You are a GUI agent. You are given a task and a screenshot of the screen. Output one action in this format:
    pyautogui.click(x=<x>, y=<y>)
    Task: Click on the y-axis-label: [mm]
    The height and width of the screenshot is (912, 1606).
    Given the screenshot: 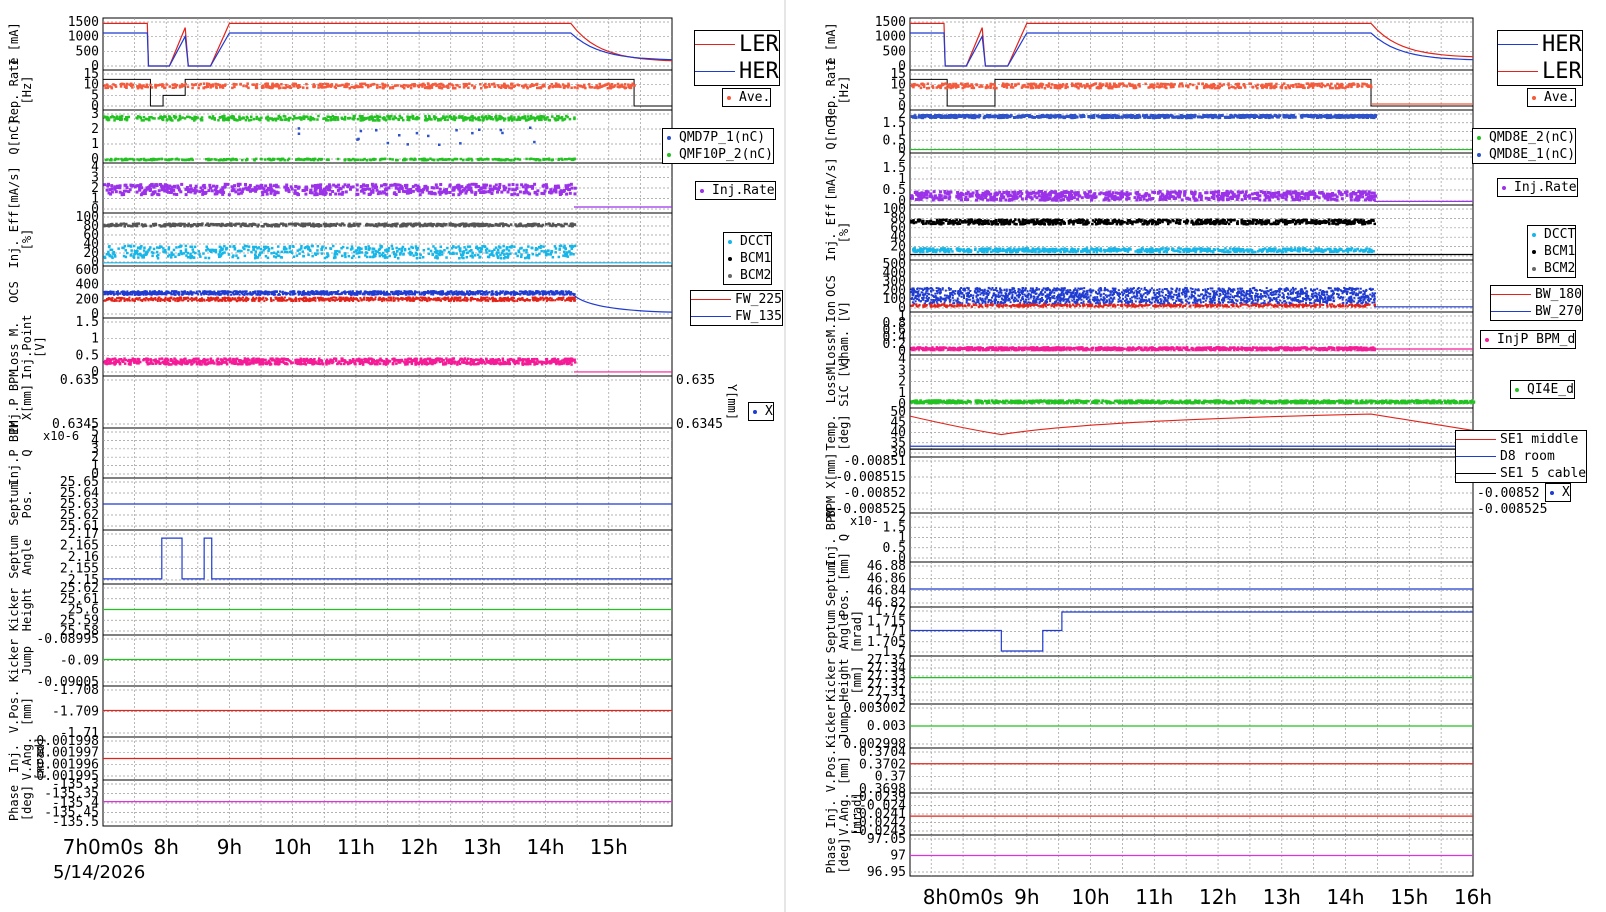 What is the action you would take?
    pyautogui.click(x=27, y=711)
    